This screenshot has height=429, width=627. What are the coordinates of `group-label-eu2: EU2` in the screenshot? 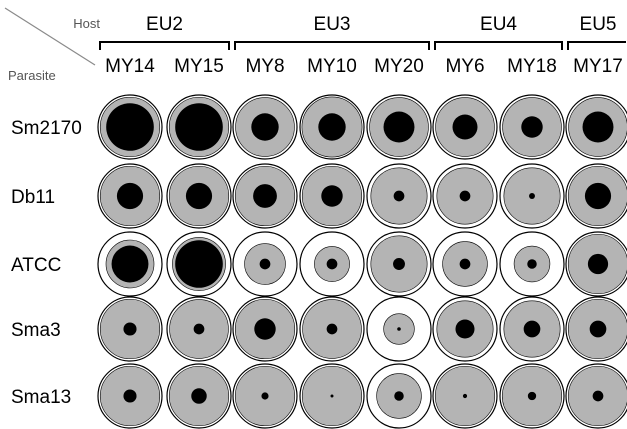 It's located at (164, 24).